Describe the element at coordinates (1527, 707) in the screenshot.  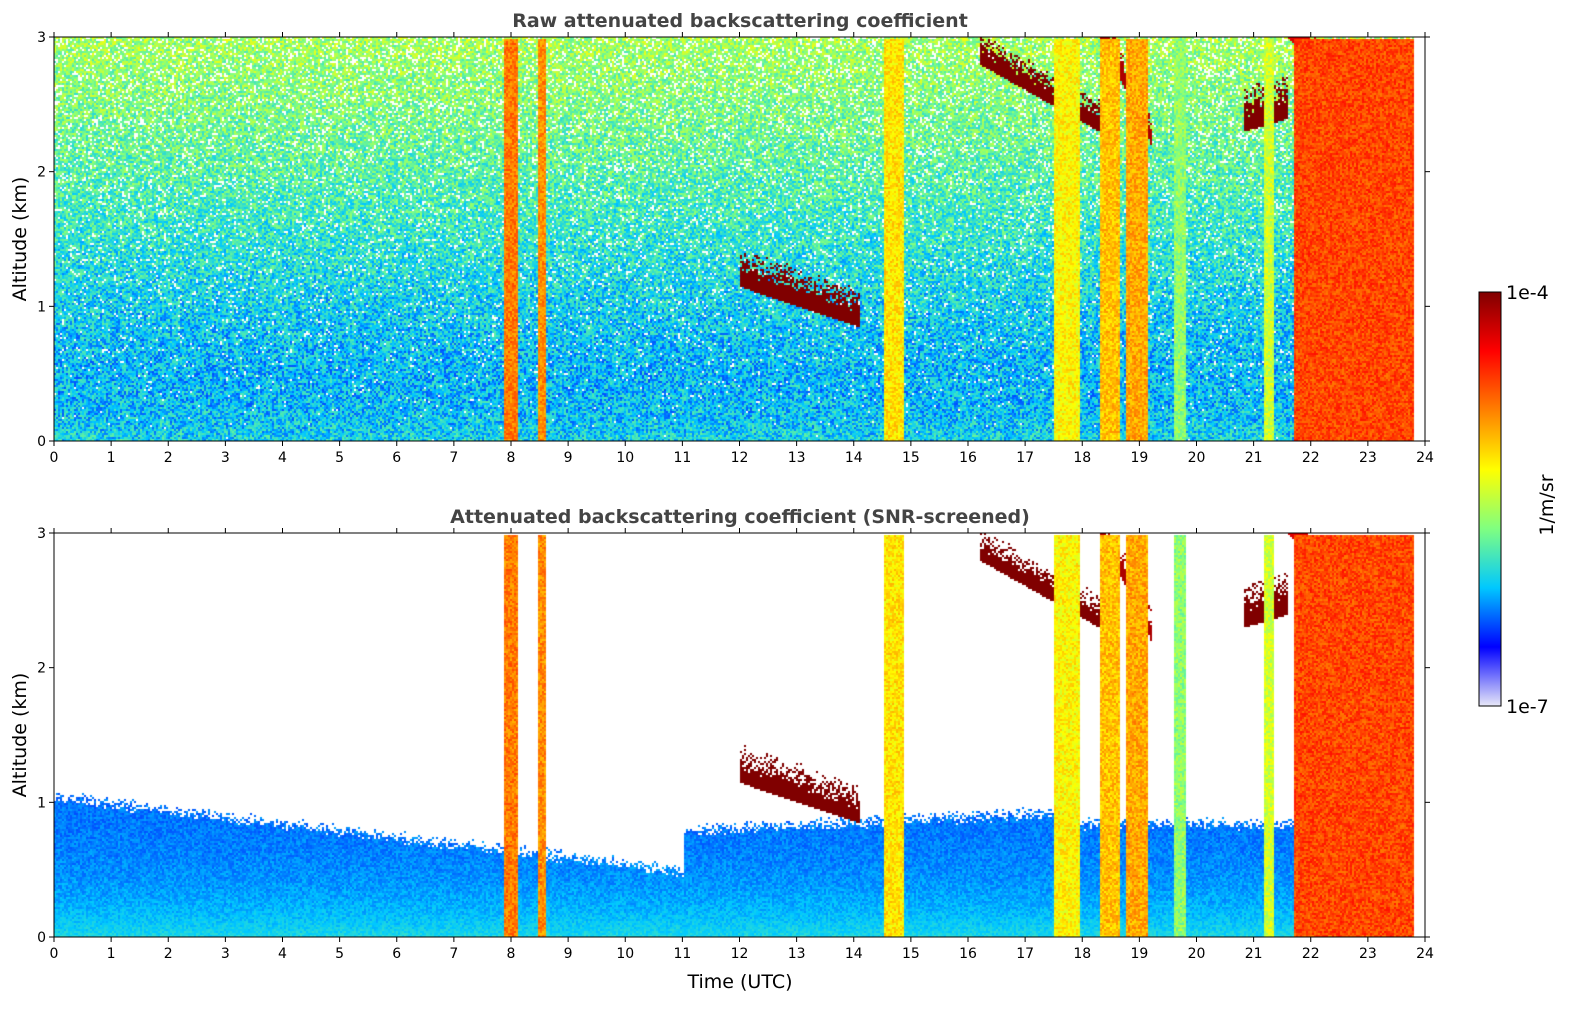
I see `colorbar-min-label: 1e-7` at that location.